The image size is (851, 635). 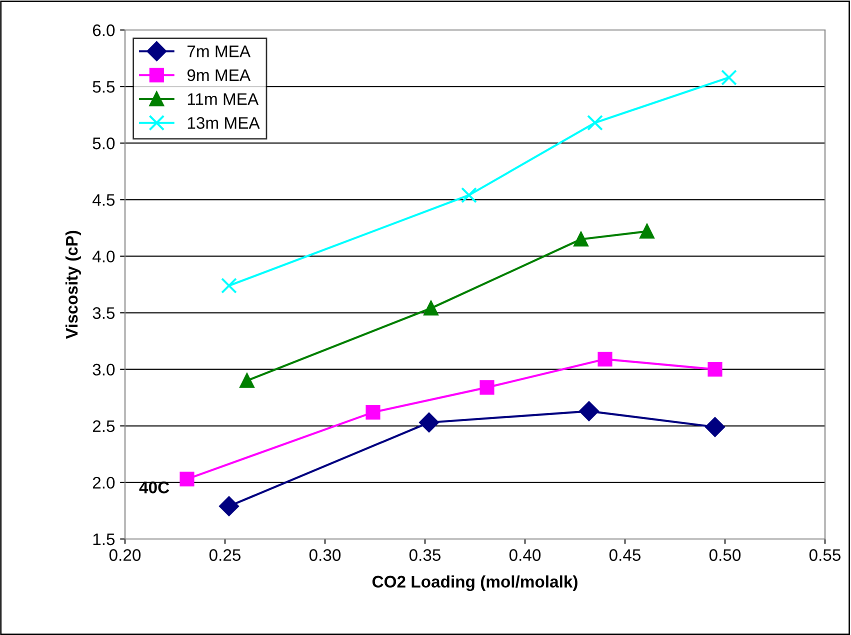 I want to click on x-tick-label: 0.55, so click(x=825, y=555).